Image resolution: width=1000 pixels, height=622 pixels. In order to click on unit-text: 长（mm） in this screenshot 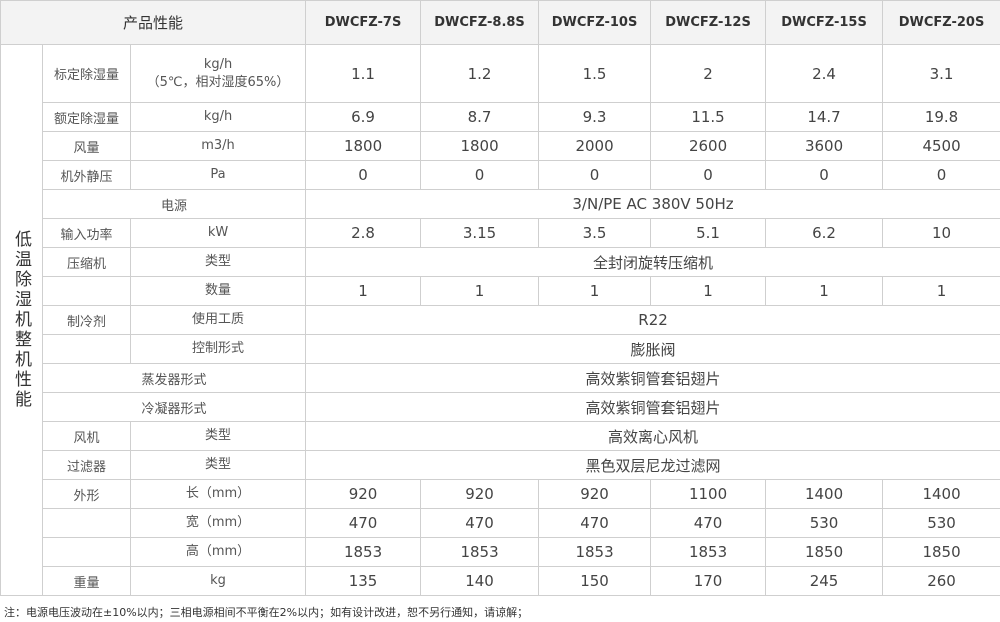, I will do `click(218, 493)`.